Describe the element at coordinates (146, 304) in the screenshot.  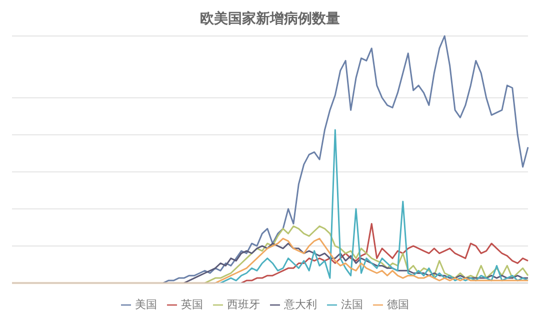
I see `legend-label: 美国` at that location.